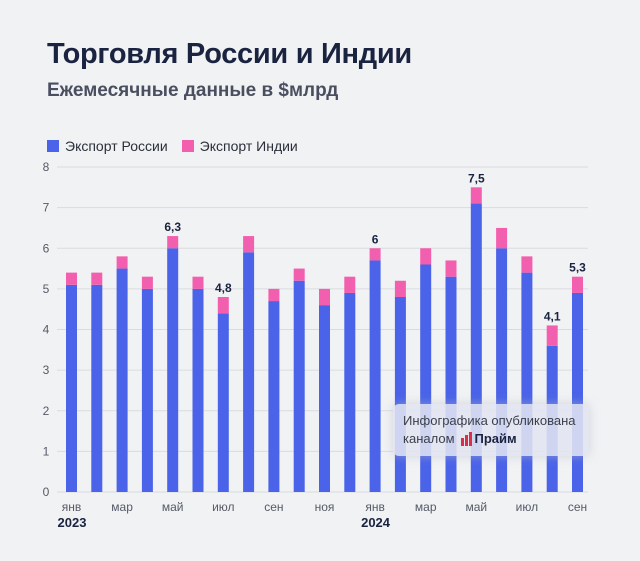 This screenshot has width=640, height=561. I want to click on year-label: 2024, so click(376, 522).